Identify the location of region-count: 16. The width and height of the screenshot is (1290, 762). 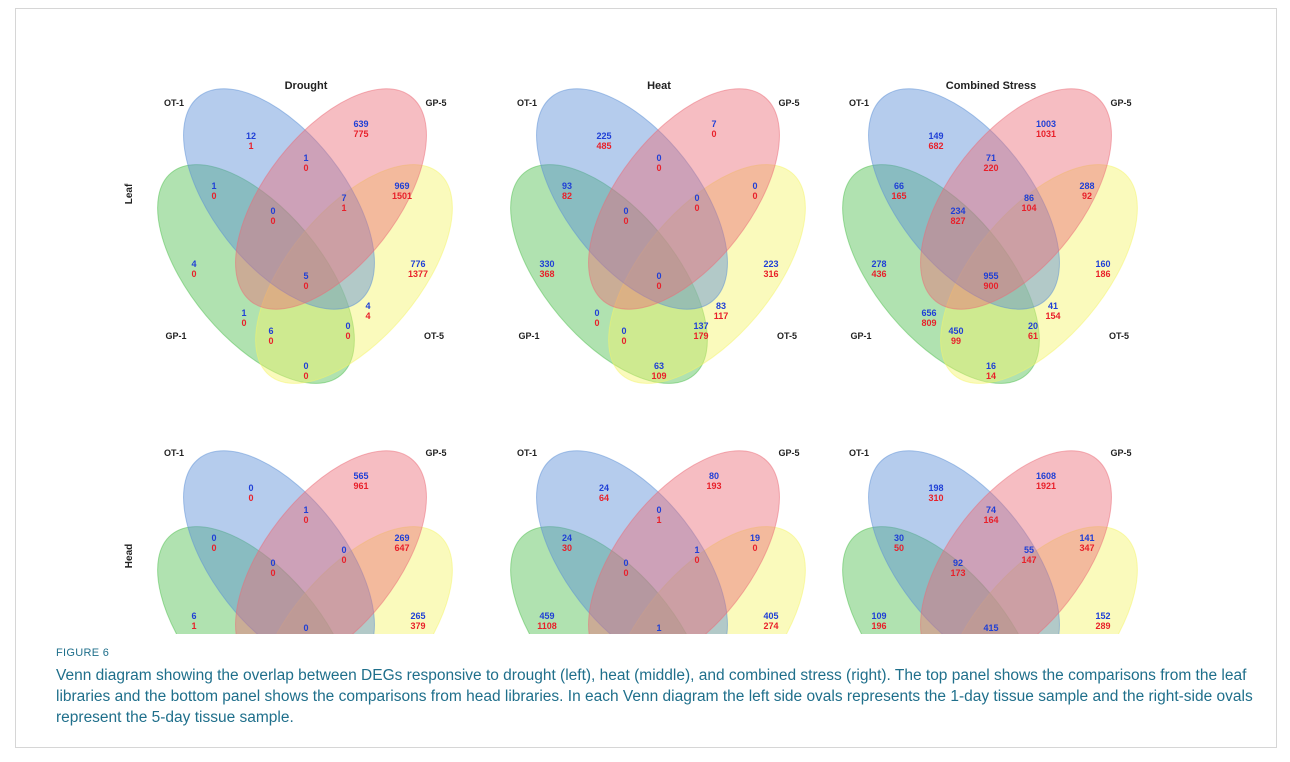
(991, 366).